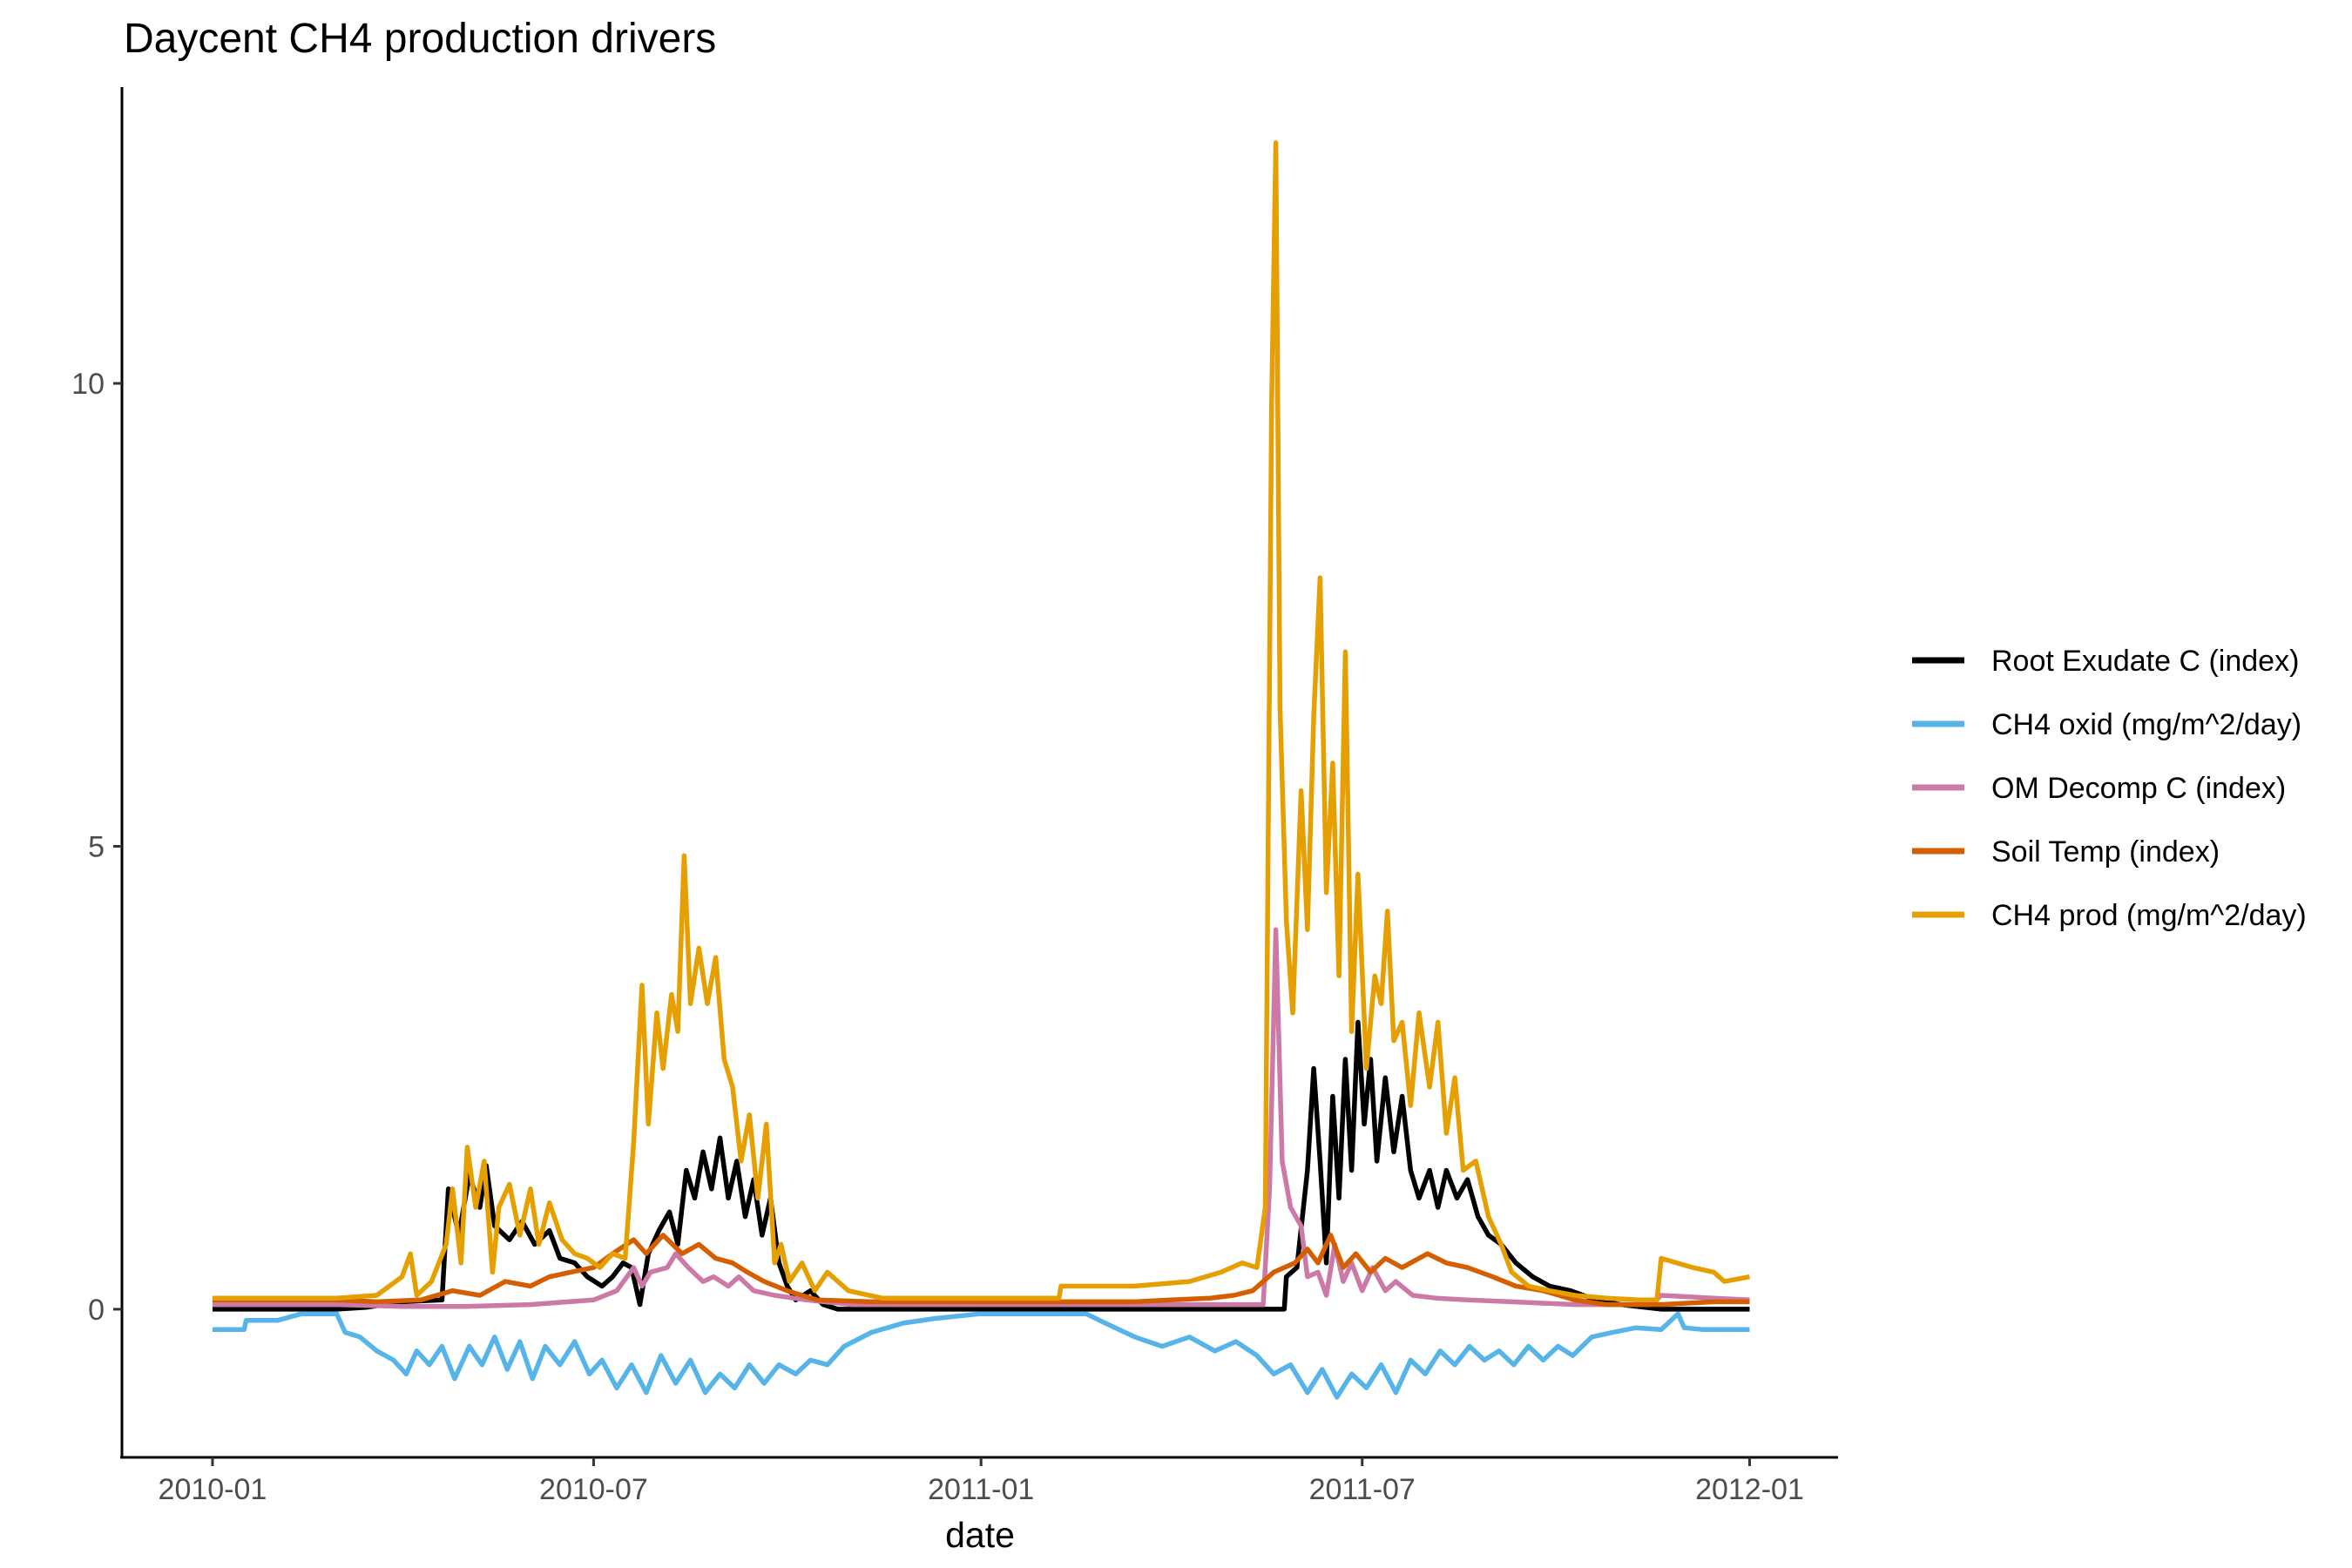 This screenshot has height=1568, width=2352. I want to click on legend-label-4: CH4 prod (mg/m^2/day), so click(2149, 916).